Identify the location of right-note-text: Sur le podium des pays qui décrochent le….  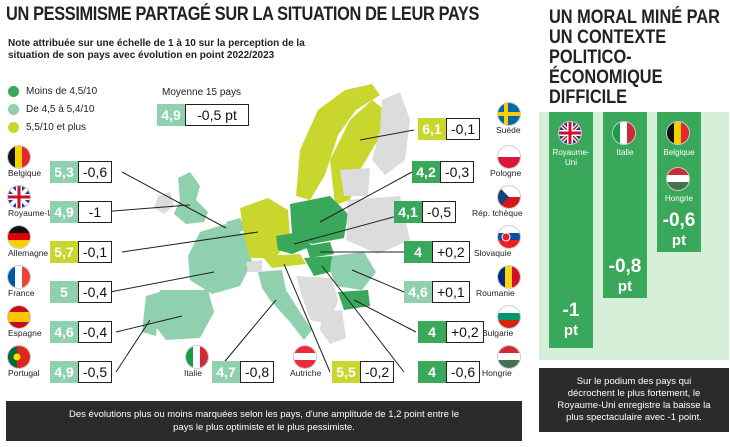
(634, 399).